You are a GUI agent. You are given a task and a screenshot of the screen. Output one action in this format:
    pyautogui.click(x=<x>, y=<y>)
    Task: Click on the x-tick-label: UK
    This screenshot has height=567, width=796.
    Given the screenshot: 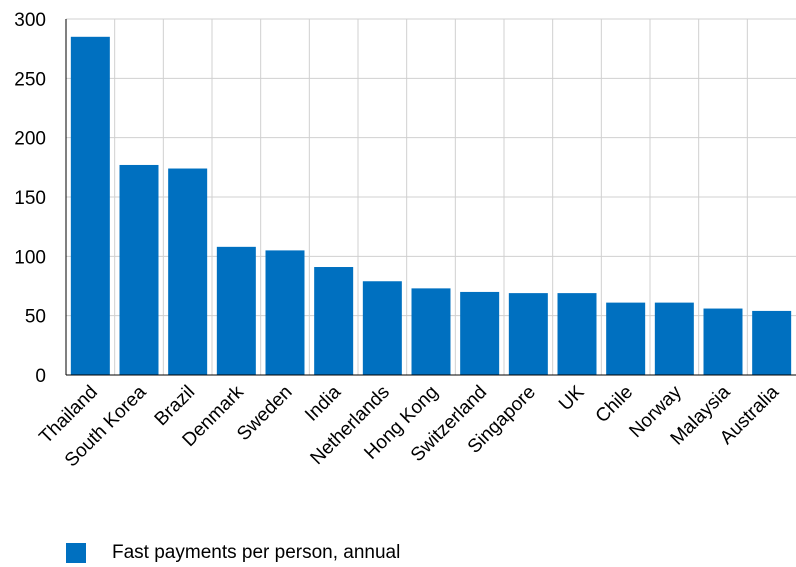 What is the action you would take?
    pyautogui.click(x=572, y=398)
    